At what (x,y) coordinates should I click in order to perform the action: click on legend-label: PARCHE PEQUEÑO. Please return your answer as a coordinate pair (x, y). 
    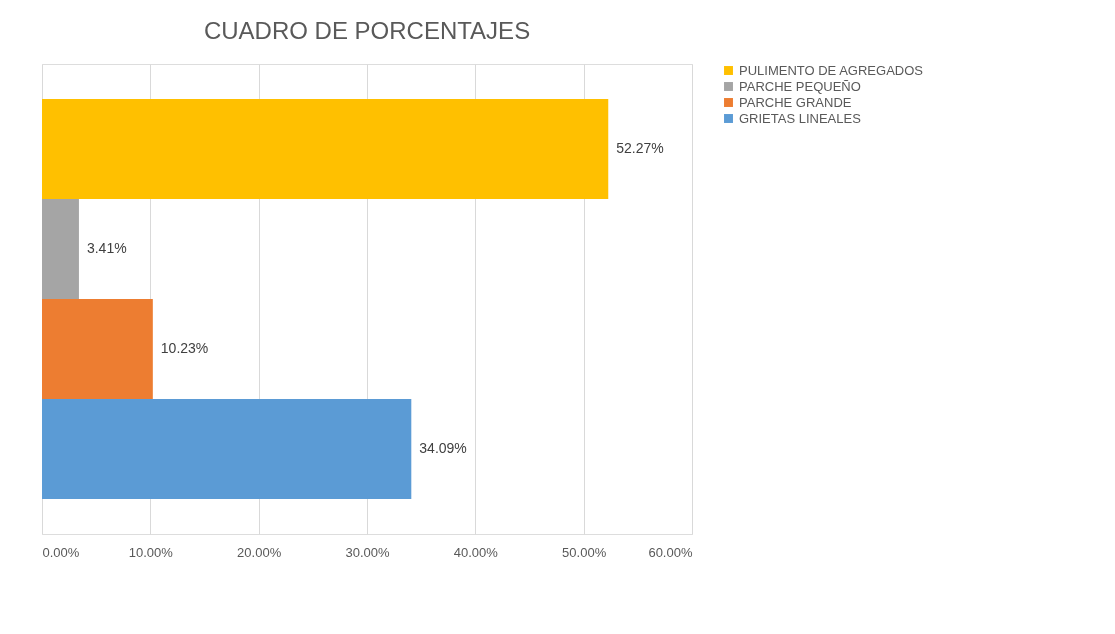
    Looking at the image, I should click on (800, 86).